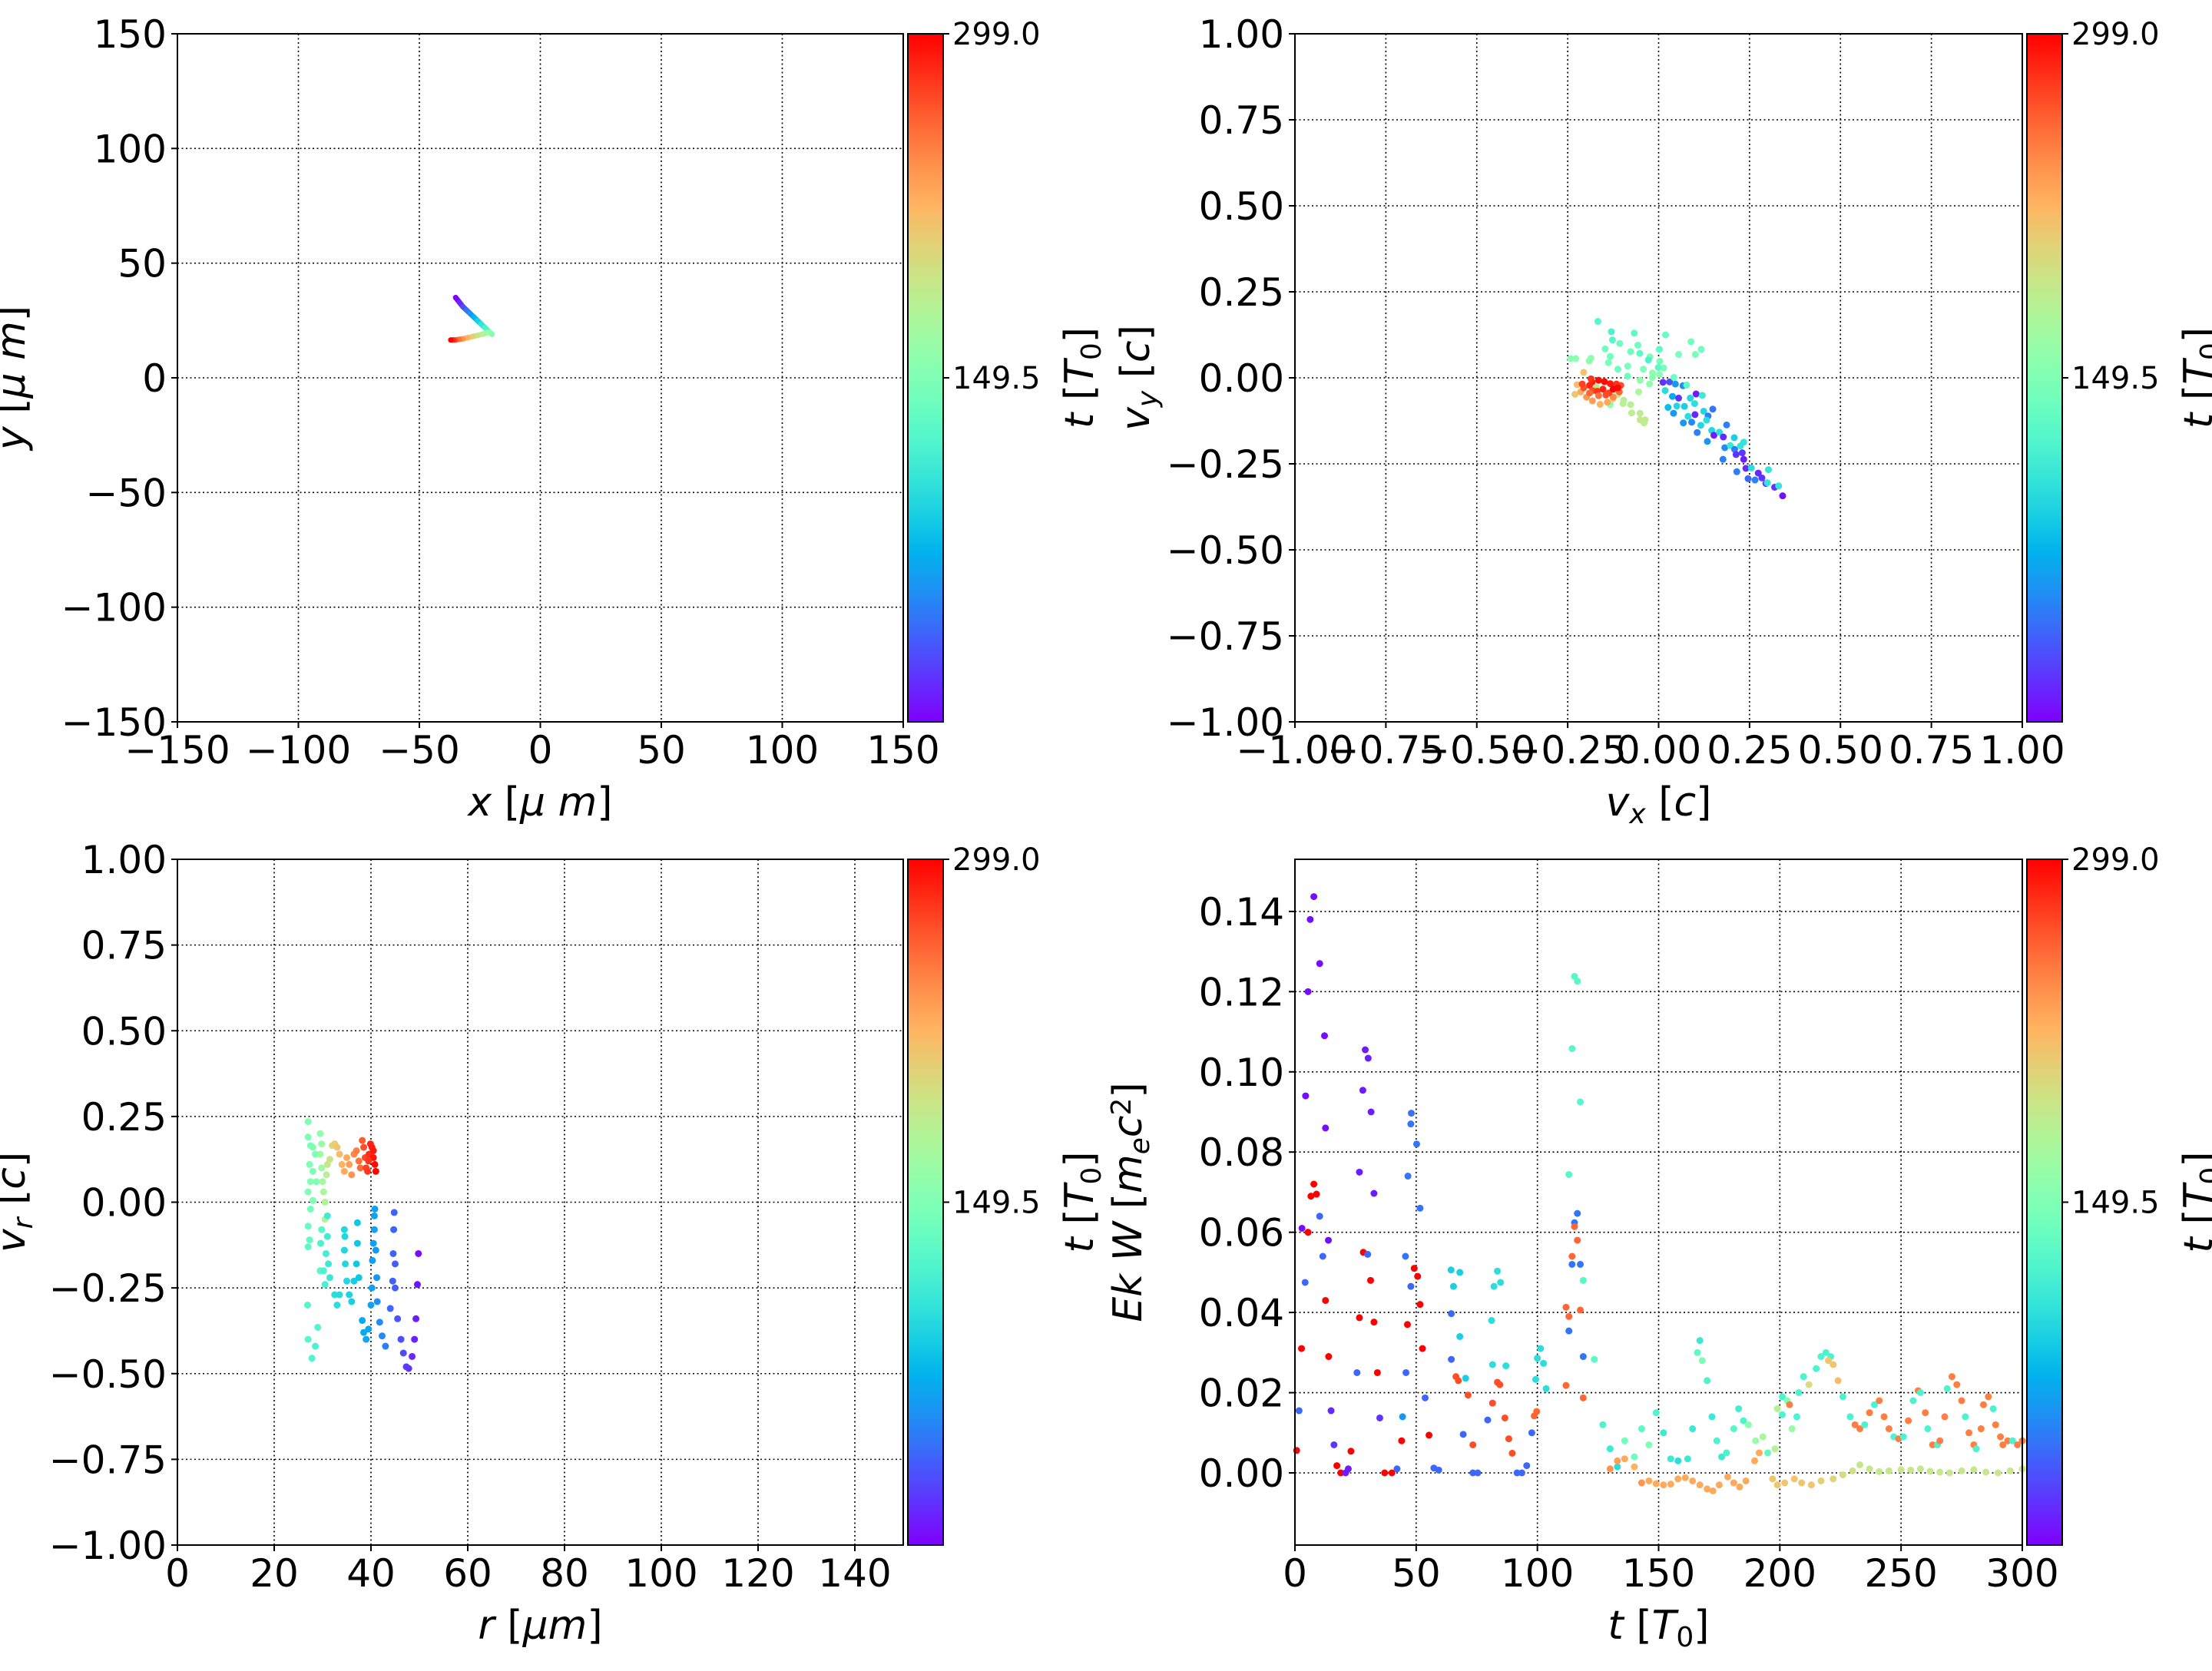 Image resolution: width=2212 pixels, height=1671 pixels. Describe the element at coordinates (2022, 750) in the screenshot. I see `x-tick-label: 1.00` at that location.